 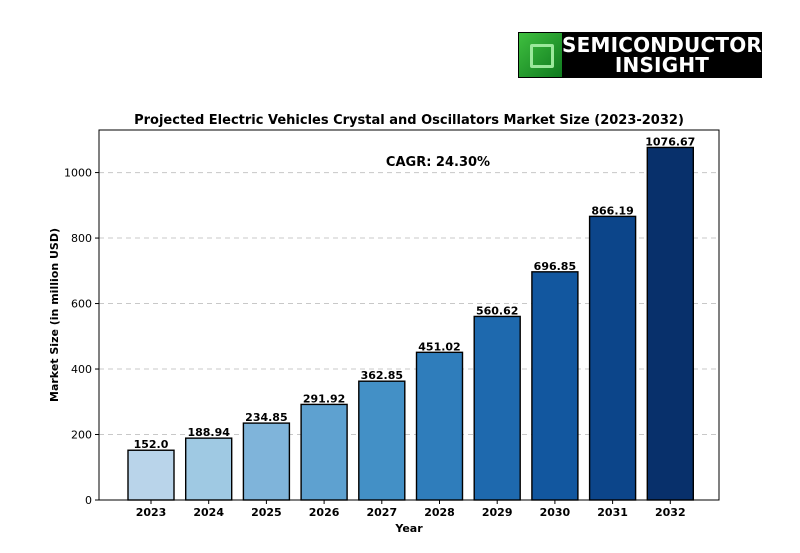 I want to click on bar-2029, so click(x=497, y=408).